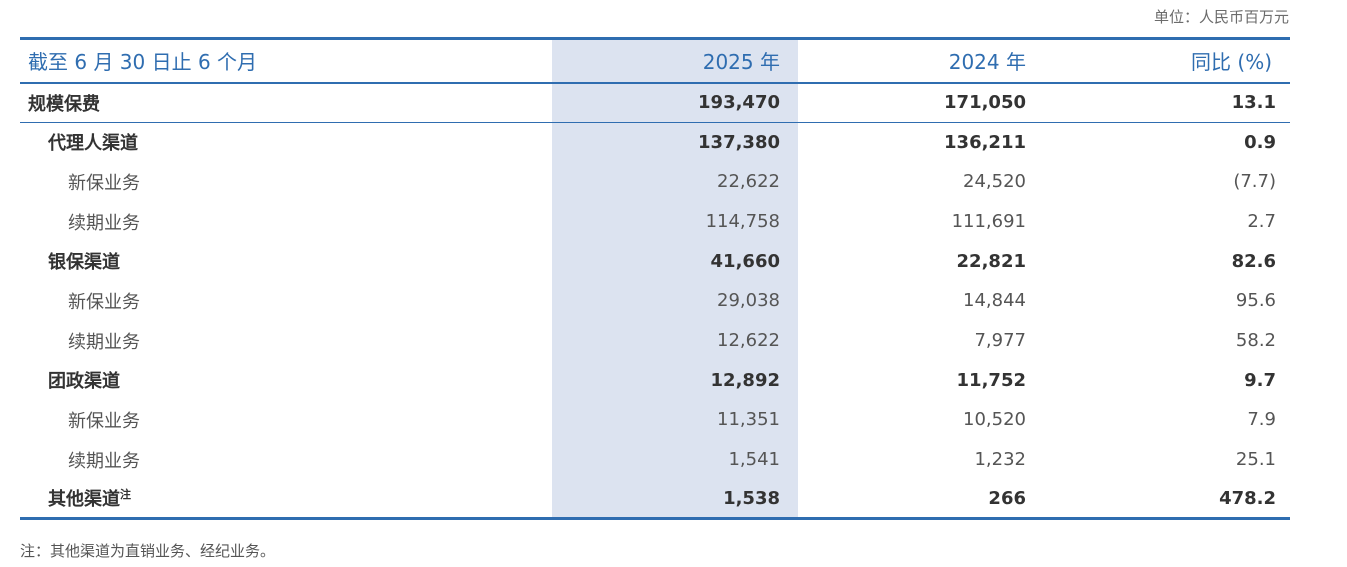  I want to click on row-label: 代理人渠道, so click(93, 144).